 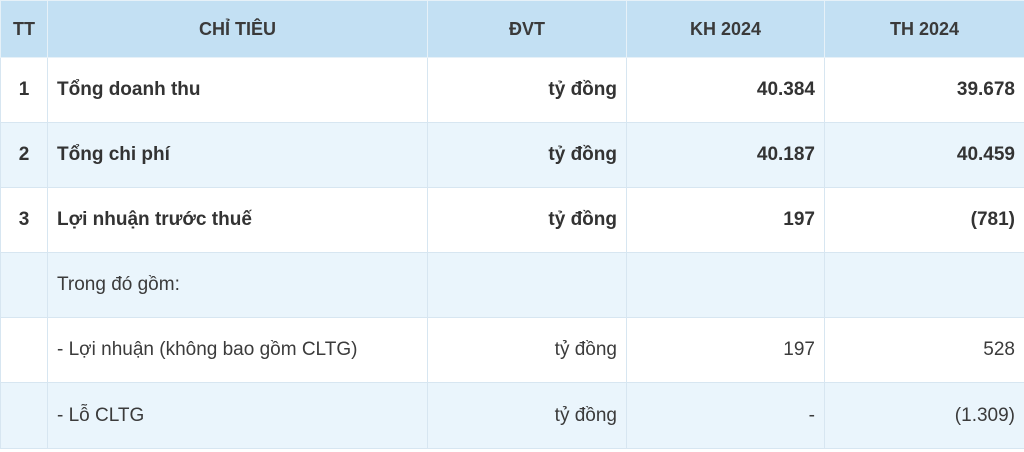 What do you see at coordinates (725, 29) in the screenshot?
I see `header-kh-2024: KH 2024` at bounding box center [725, 29].